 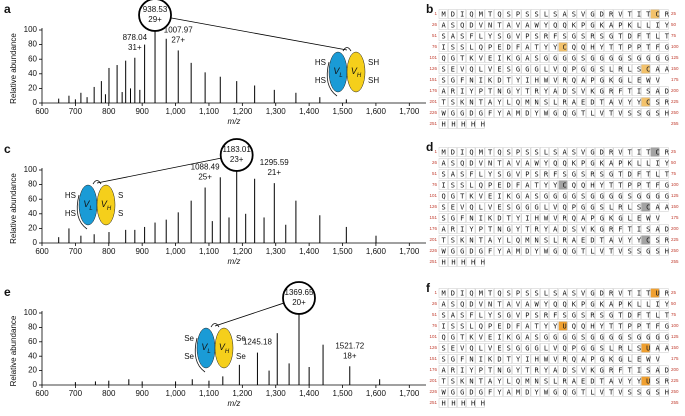 I want to click on label-left-bottom: Se, so click(x=189, y=356).